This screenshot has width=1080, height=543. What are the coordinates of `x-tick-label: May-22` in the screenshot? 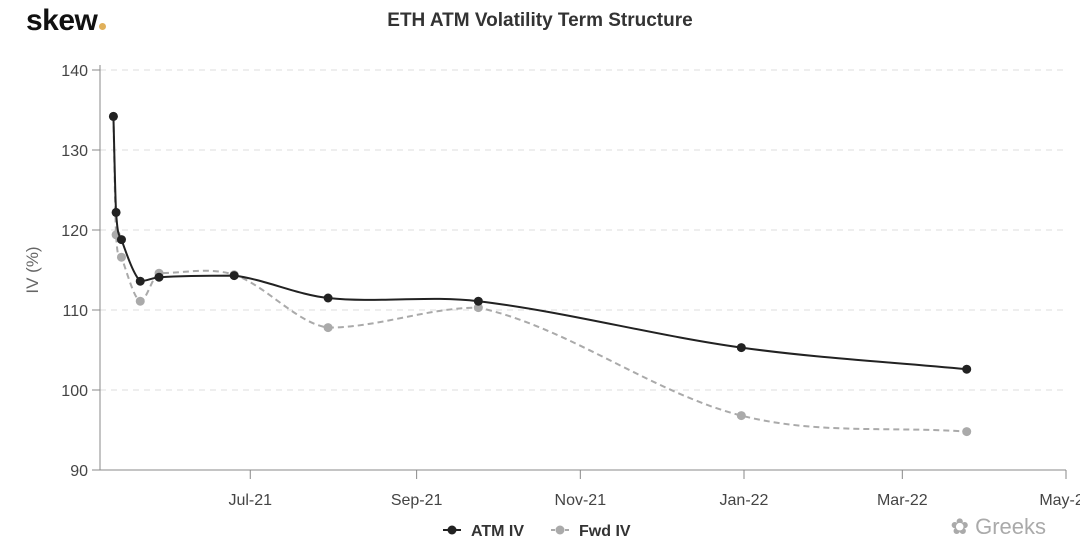 It's located at (1059, 500).